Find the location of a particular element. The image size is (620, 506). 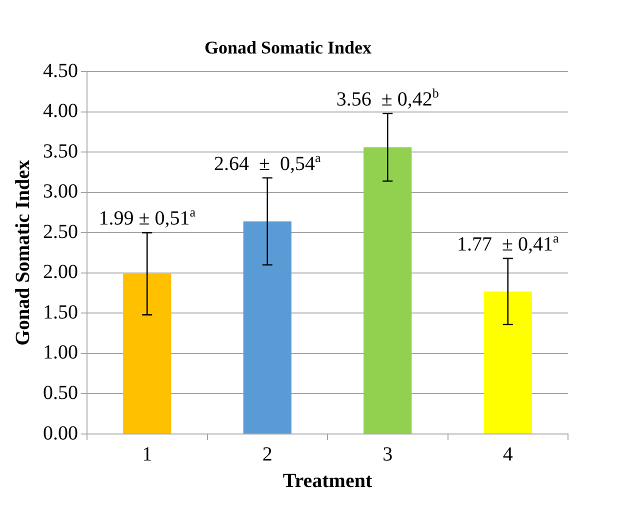

y-tick-label: 4.50 is located at coordinates (60, 71).